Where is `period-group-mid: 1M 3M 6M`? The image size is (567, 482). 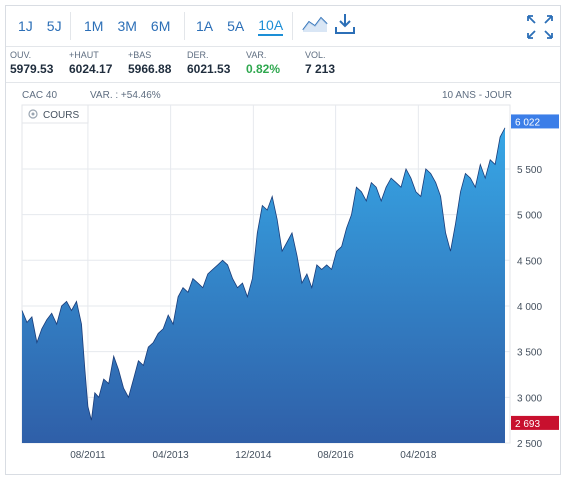
period-group-mid: 1M 3M 6M is located at coordinates (134, 26).